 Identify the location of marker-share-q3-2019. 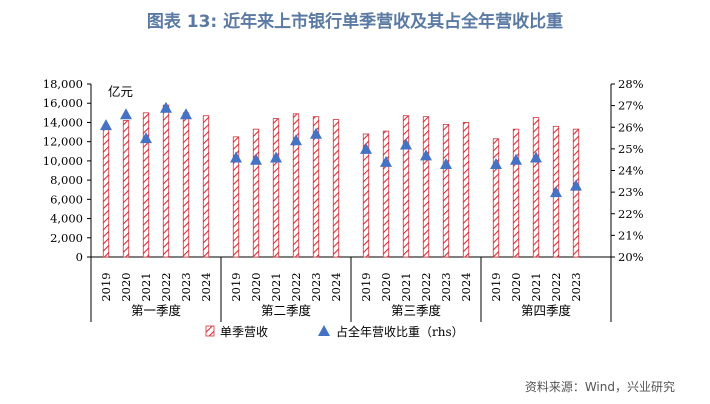
(366, 148).